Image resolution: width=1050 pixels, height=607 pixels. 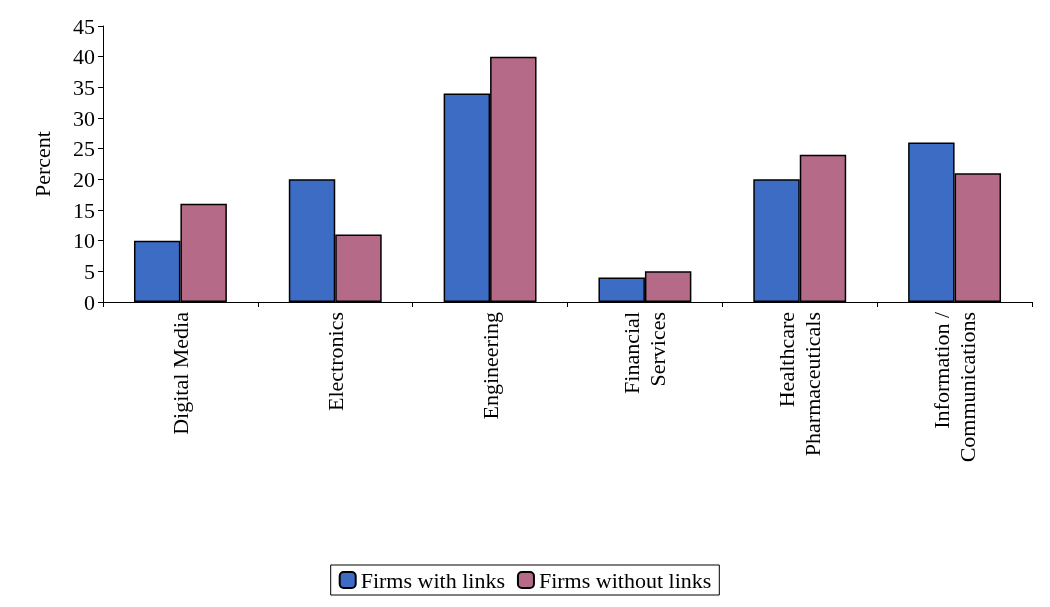 I want to click on y-tick-label: 15, so click(x=84, y=210).